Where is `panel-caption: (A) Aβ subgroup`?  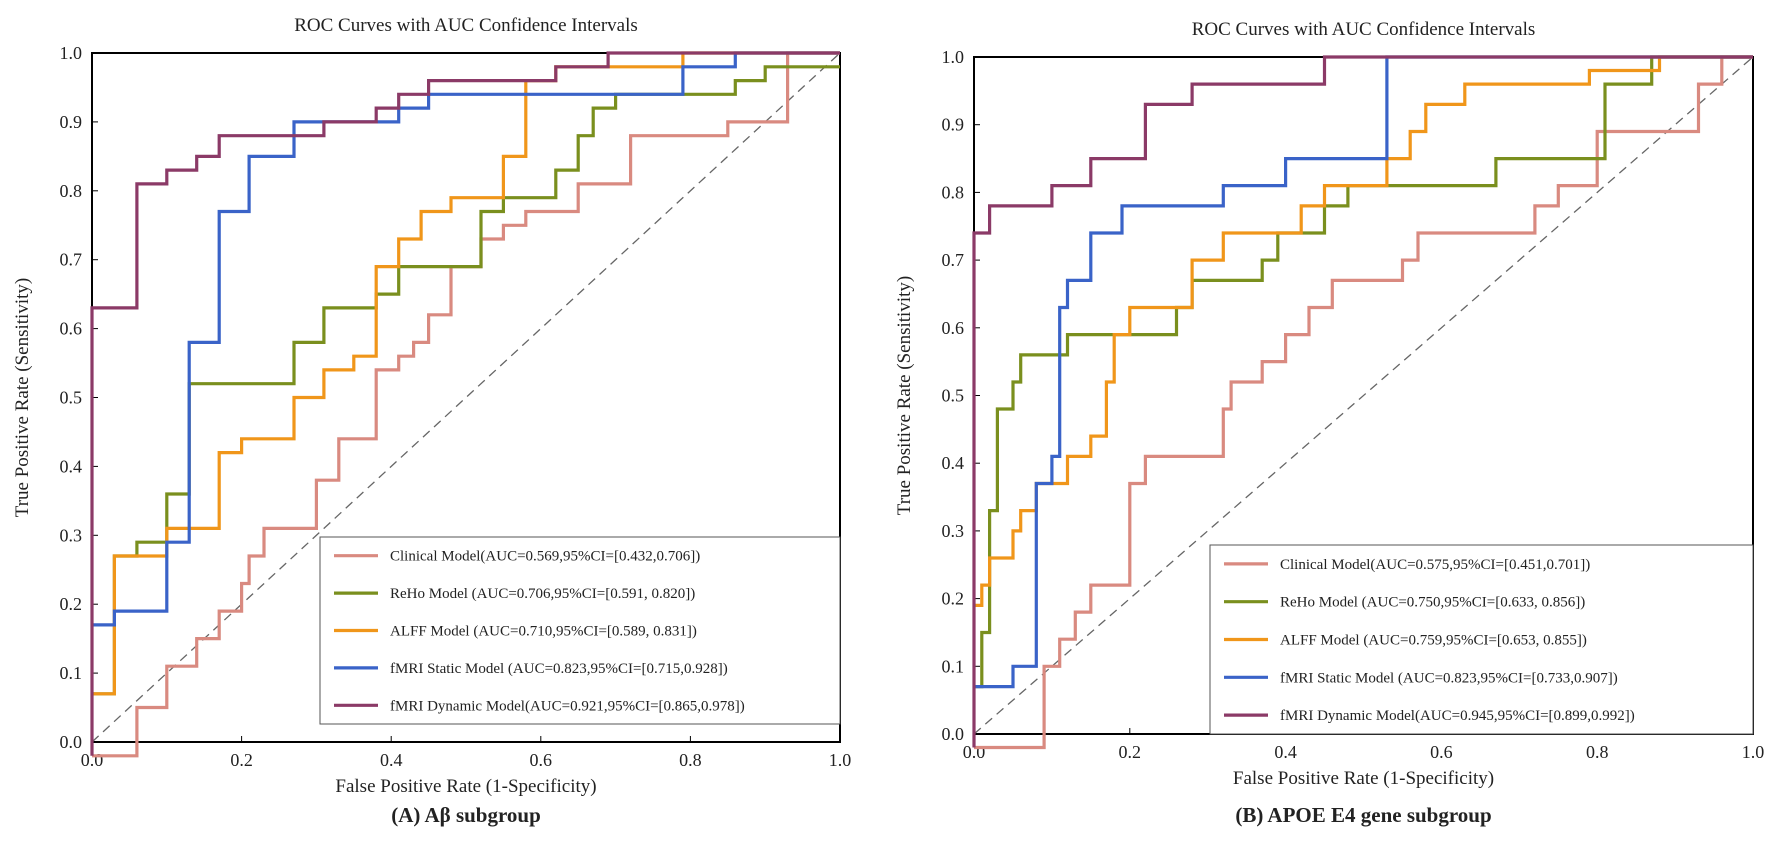
panel-caption: (A) Aβ subgroup is located at coordinates (466, 815).